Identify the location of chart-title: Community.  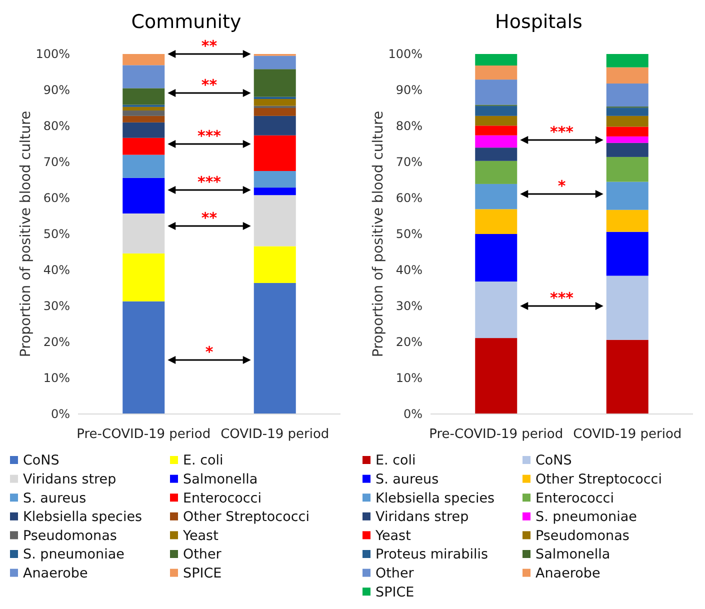
(186, 22).